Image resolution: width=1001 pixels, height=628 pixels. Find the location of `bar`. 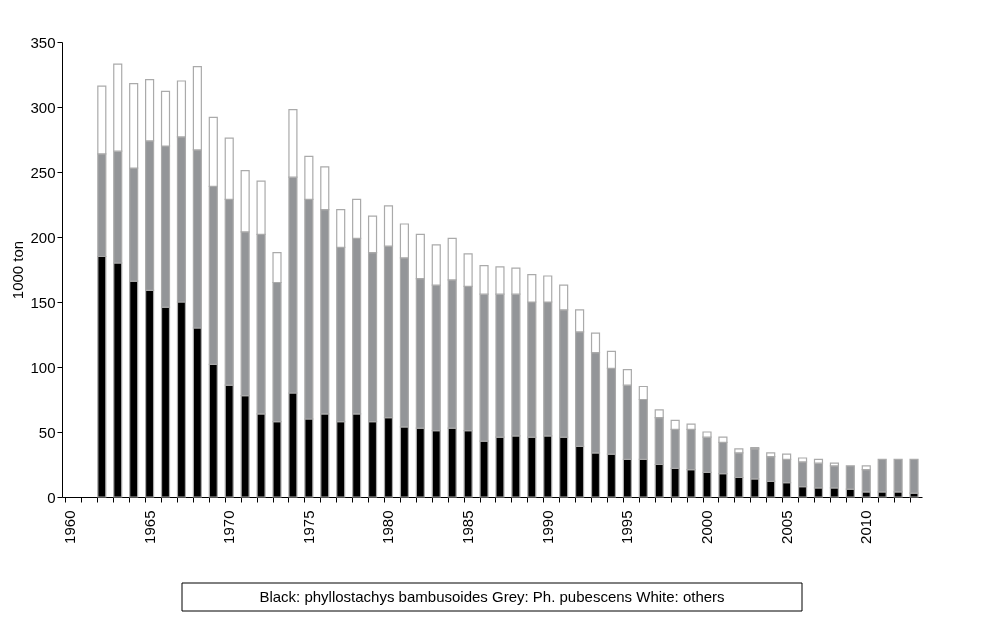

bar is located at coordinates (914, 476).